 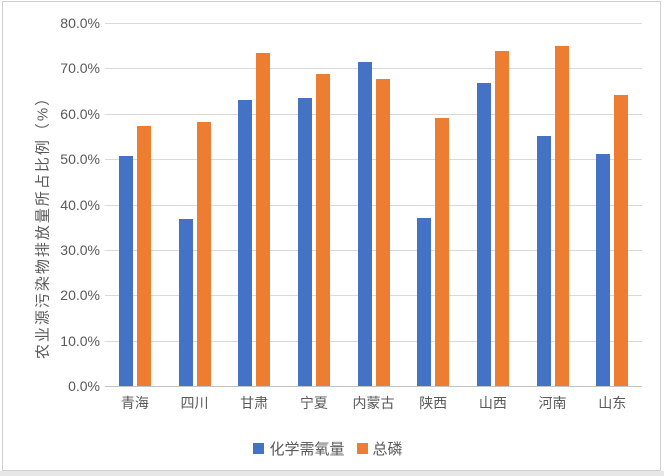 I want to click on x-axis-label: 河南, so click(x=552, y=403).